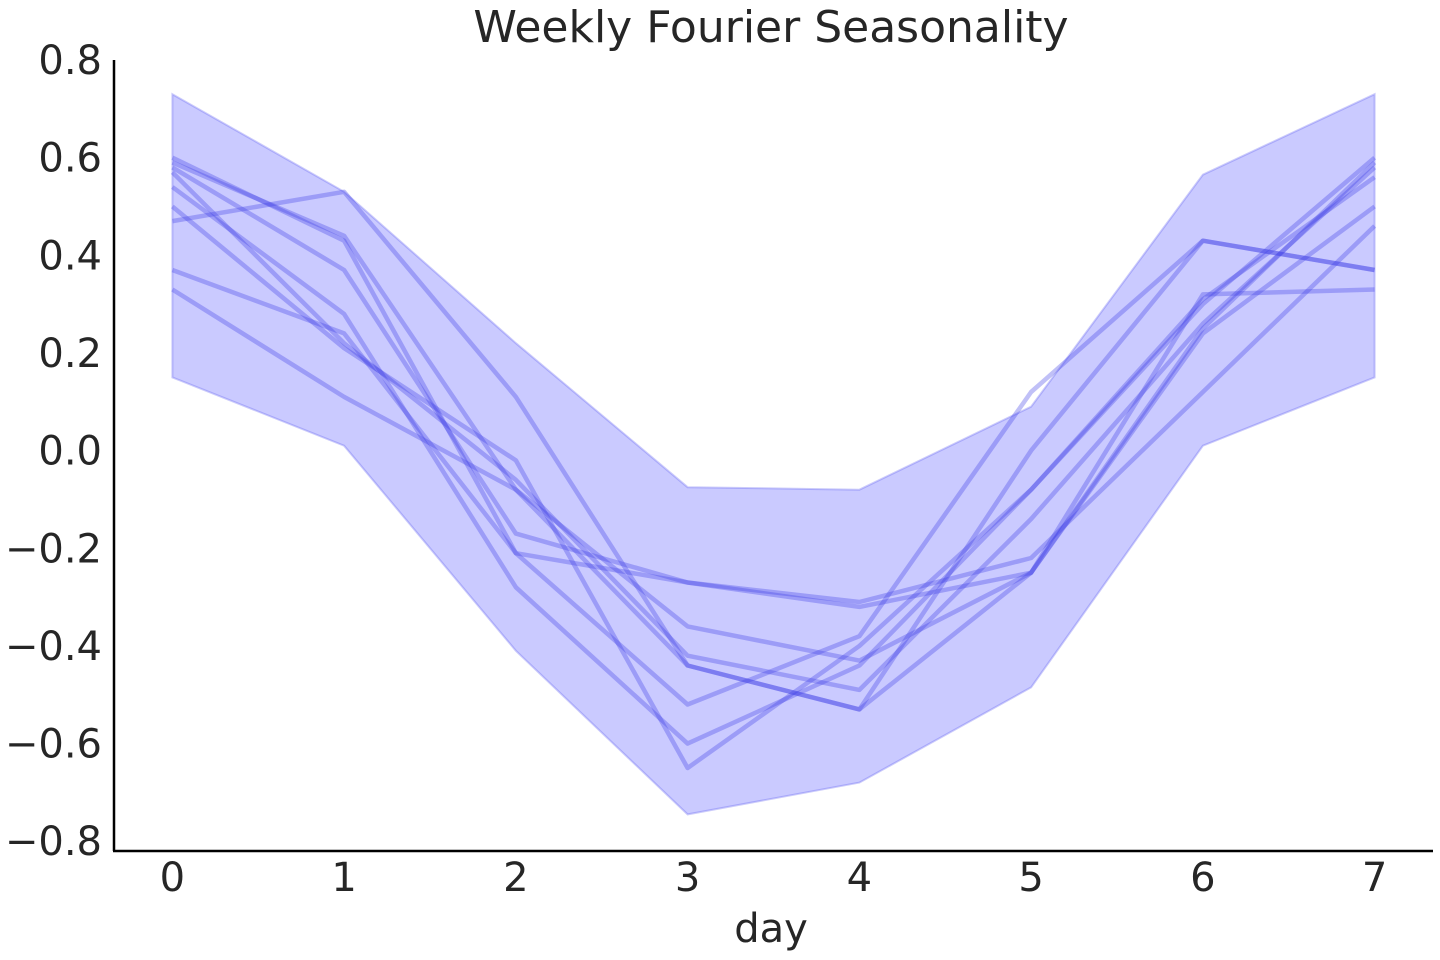 The image size is (1440, 960). I want to click on y-tick-label: 0.8, so click(70, 61).